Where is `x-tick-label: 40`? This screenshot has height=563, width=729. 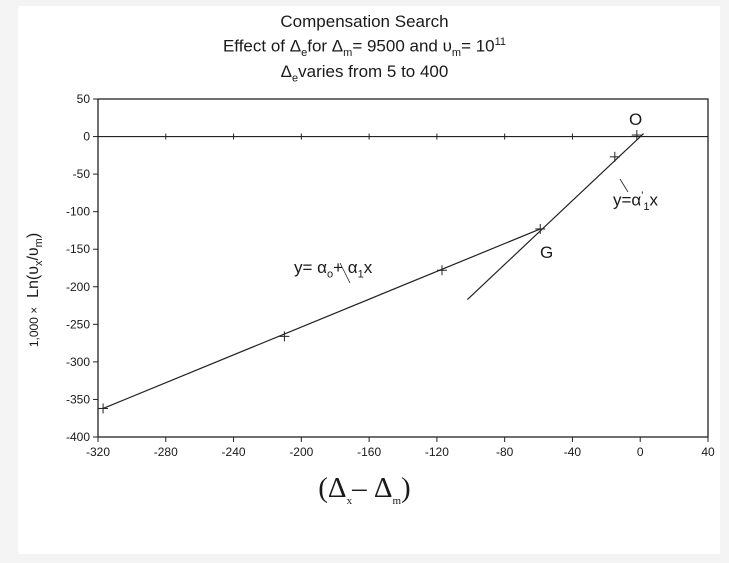
x-tick-label: 40 is located at coordinates (708, 452).